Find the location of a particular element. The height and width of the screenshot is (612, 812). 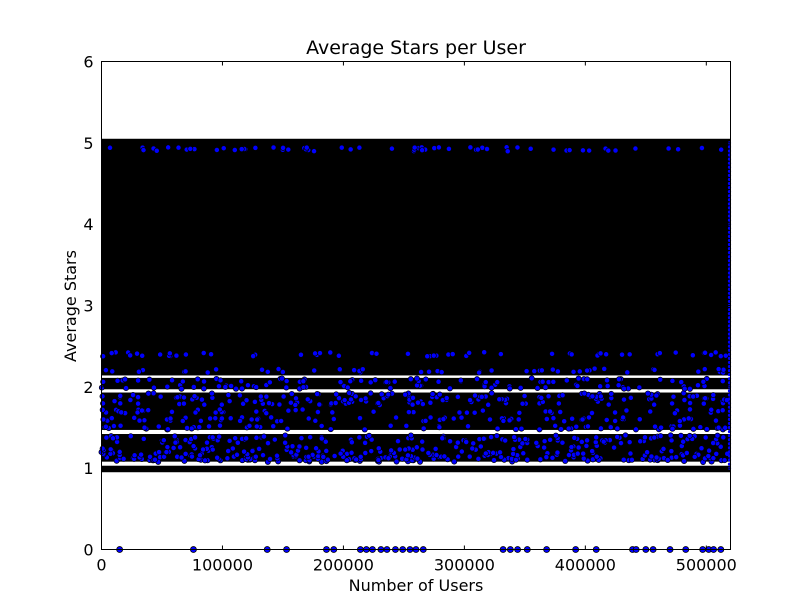

y-axis-label: Average Stars is located at coordinates (70, 306).